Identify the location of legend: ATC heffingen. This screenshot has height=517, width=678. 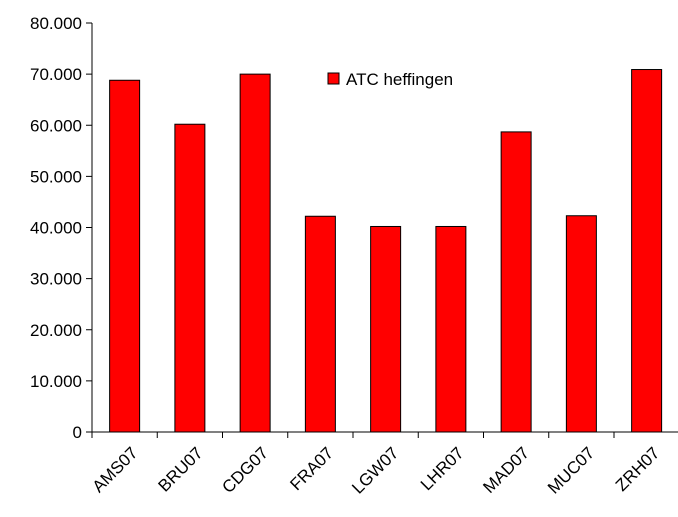
(390, 79).